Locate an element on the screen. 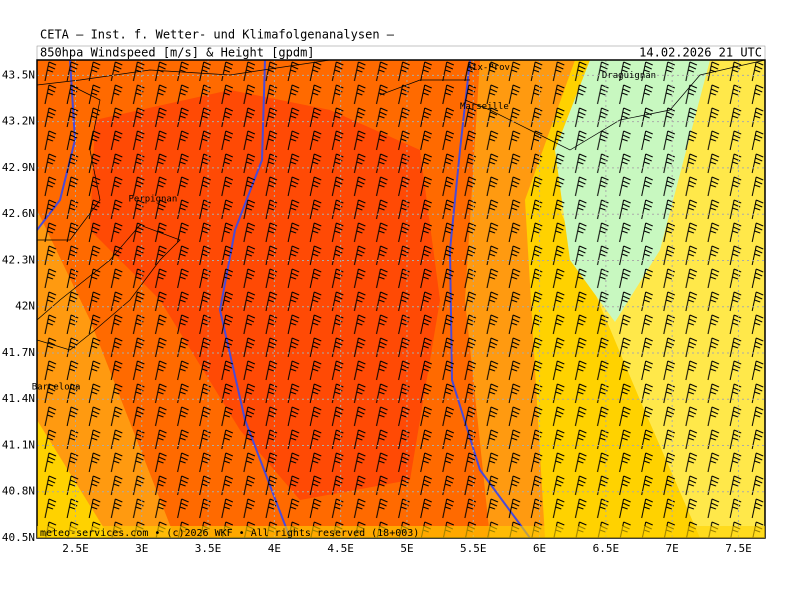 The image size is (800, 604). lat-tick-label: 42N is located at coordinates (25, 306).